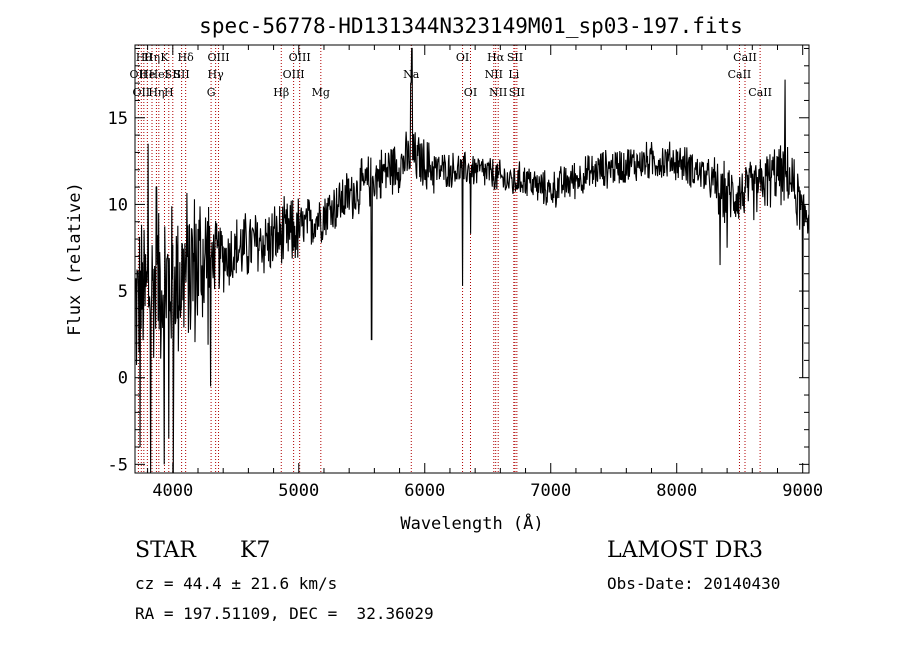 This screenshot has height=649, width=900. What do you see at coordinates (123, 292) in the screenshot?
I see `y-tick-label: 5` at bounding box center [123, 292].